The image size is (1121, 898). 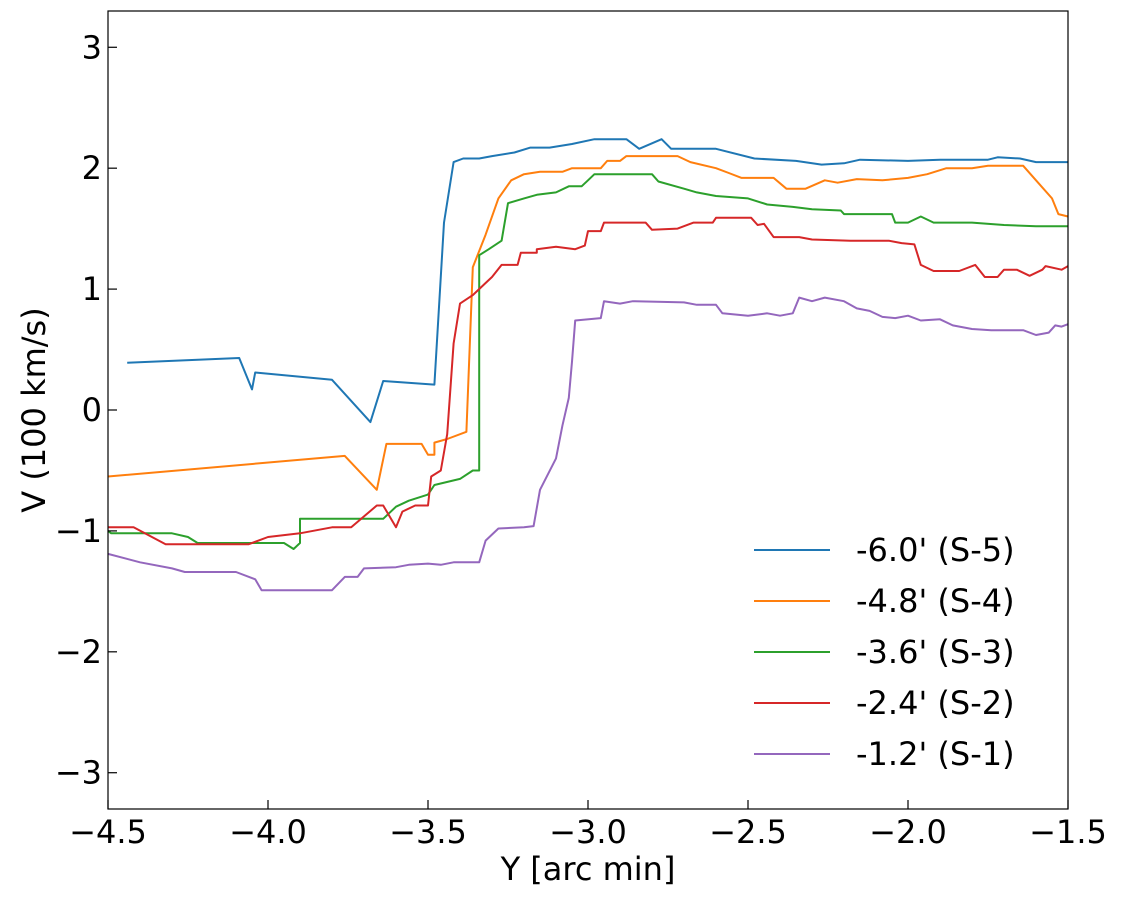 What do you see at coordinates (108, 832) in the screenshot?
I see `x-tick-label: −4.5` at bounding box center [108, 832].